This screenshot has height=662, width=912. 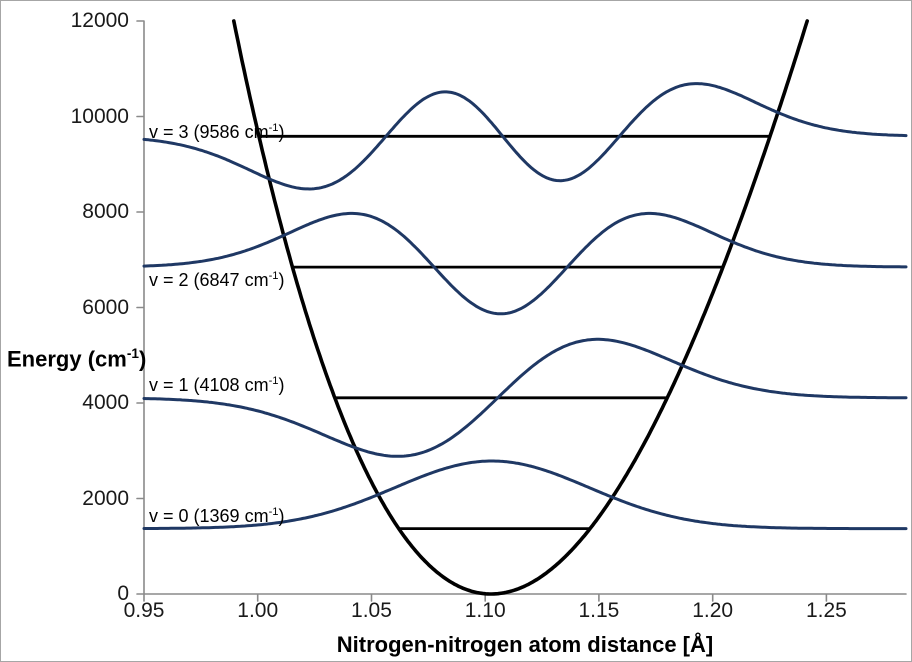 What do you see at coordinates (371, 610) in the screenshot?
I see `x-tick-label: 1.05` at bounding box center [371, 610].